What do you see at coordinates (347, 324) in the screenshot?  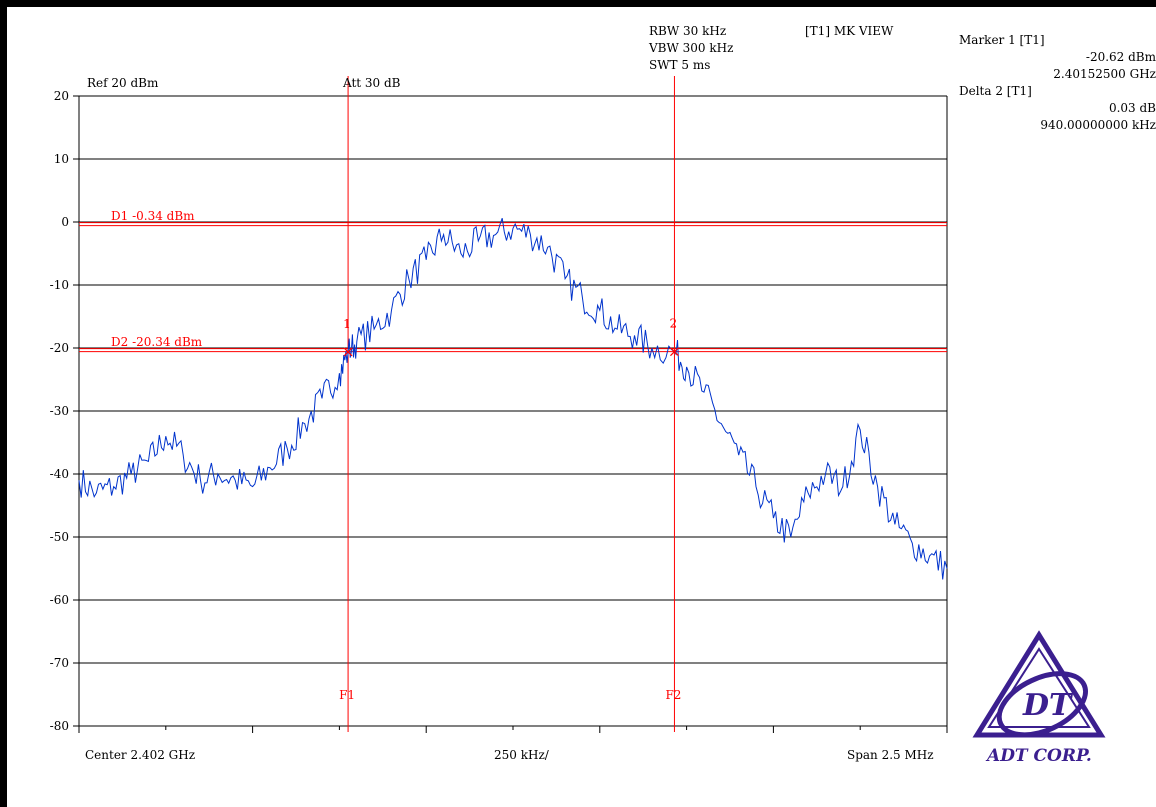 I see `marker-1-label: 1` at bounding box center [347, 324].